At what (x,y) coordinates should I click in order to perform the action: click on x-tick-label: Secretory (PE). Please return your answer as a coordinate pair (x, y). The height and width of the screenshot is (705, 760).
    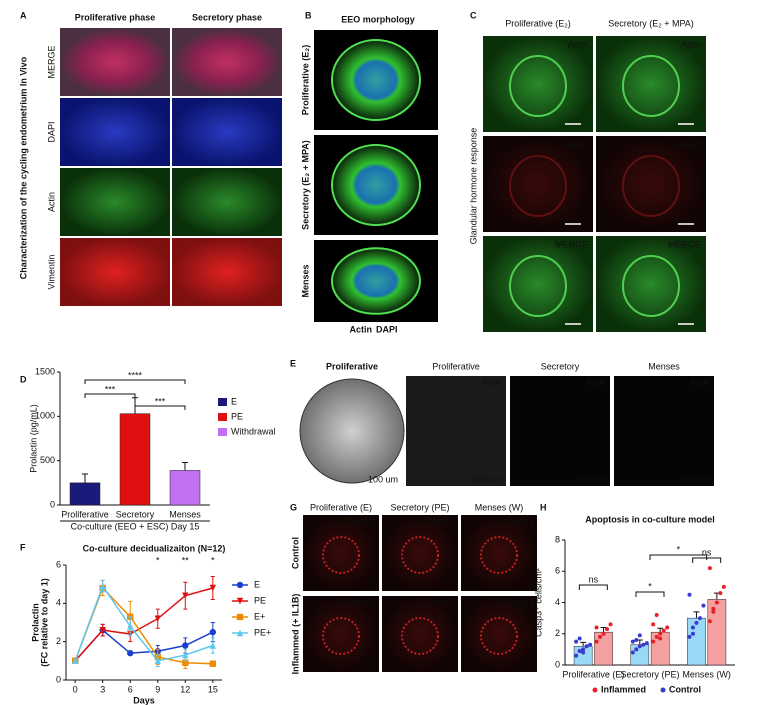
    Looking at the image, I should click on (649, 674).